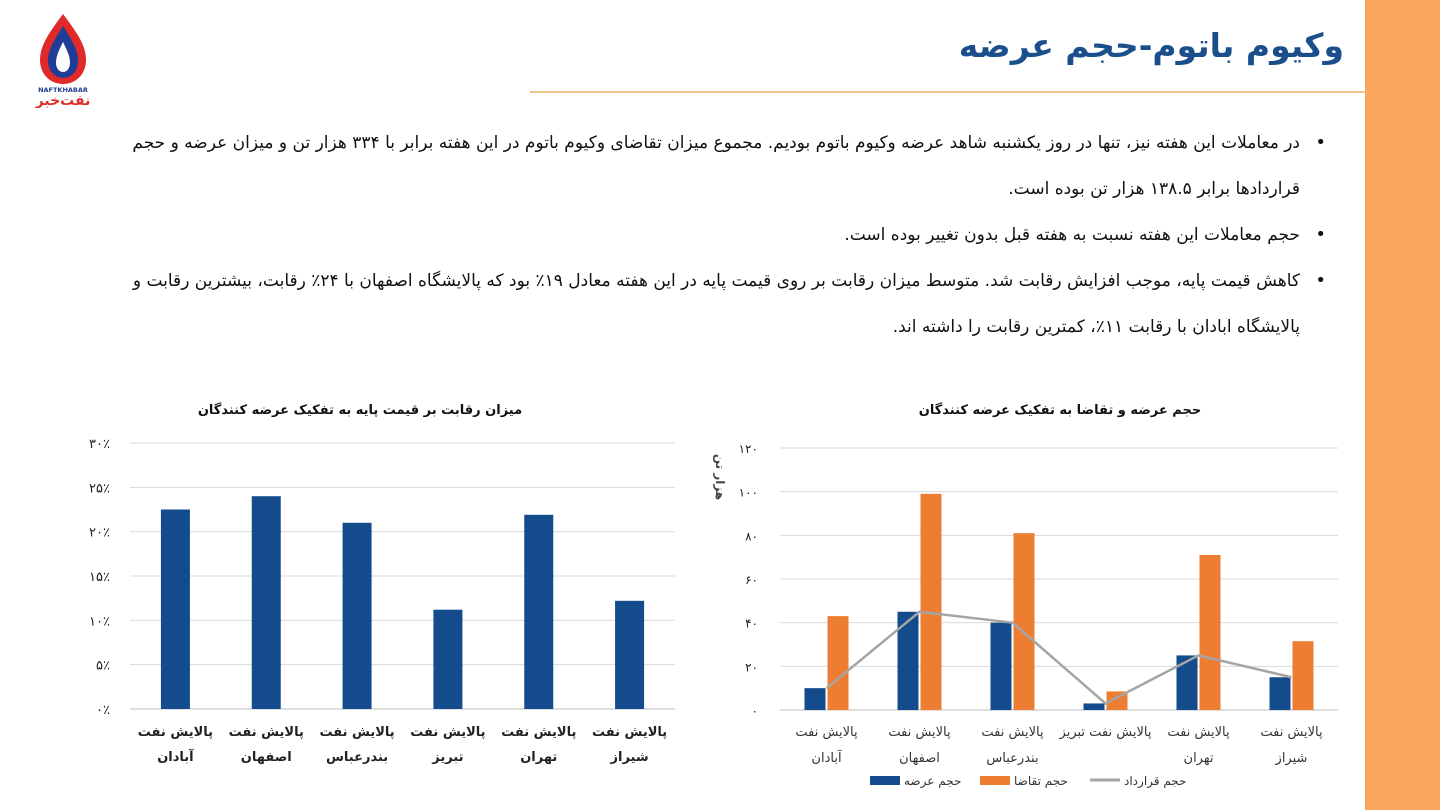 The height and width of the screenshot is (810, 1440). Describe the element at coordinates (99, 444) in the screenshot. I see `y-tick-label: ۳۰٪` at that location.